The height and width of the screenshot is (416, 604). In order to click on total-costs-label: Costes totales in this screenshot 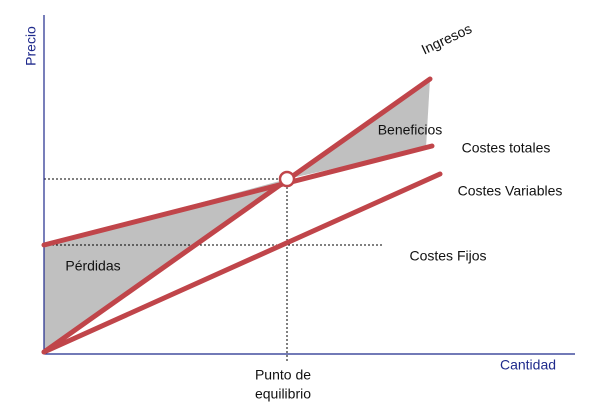, I will do `click(506, 148)`.